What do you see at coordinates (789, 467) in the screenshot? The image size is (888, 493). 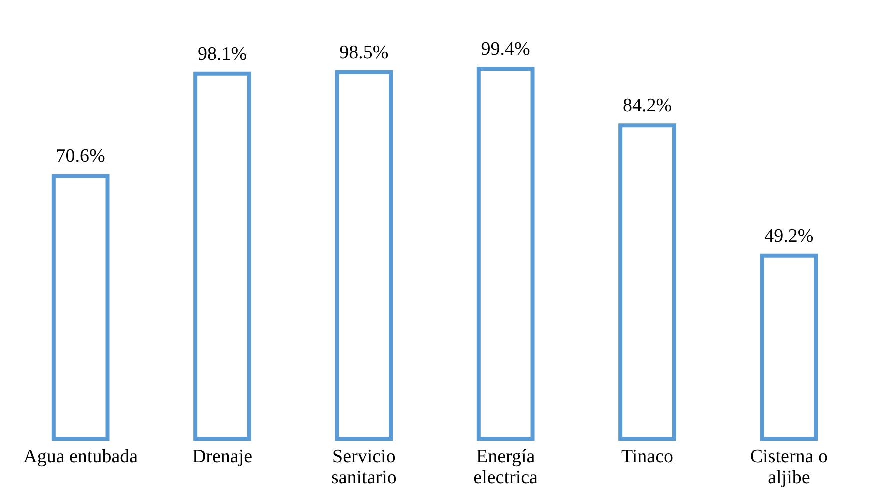 I see `x-tick-label: Cisterna o aljibe` at bounding box center [789, 467].